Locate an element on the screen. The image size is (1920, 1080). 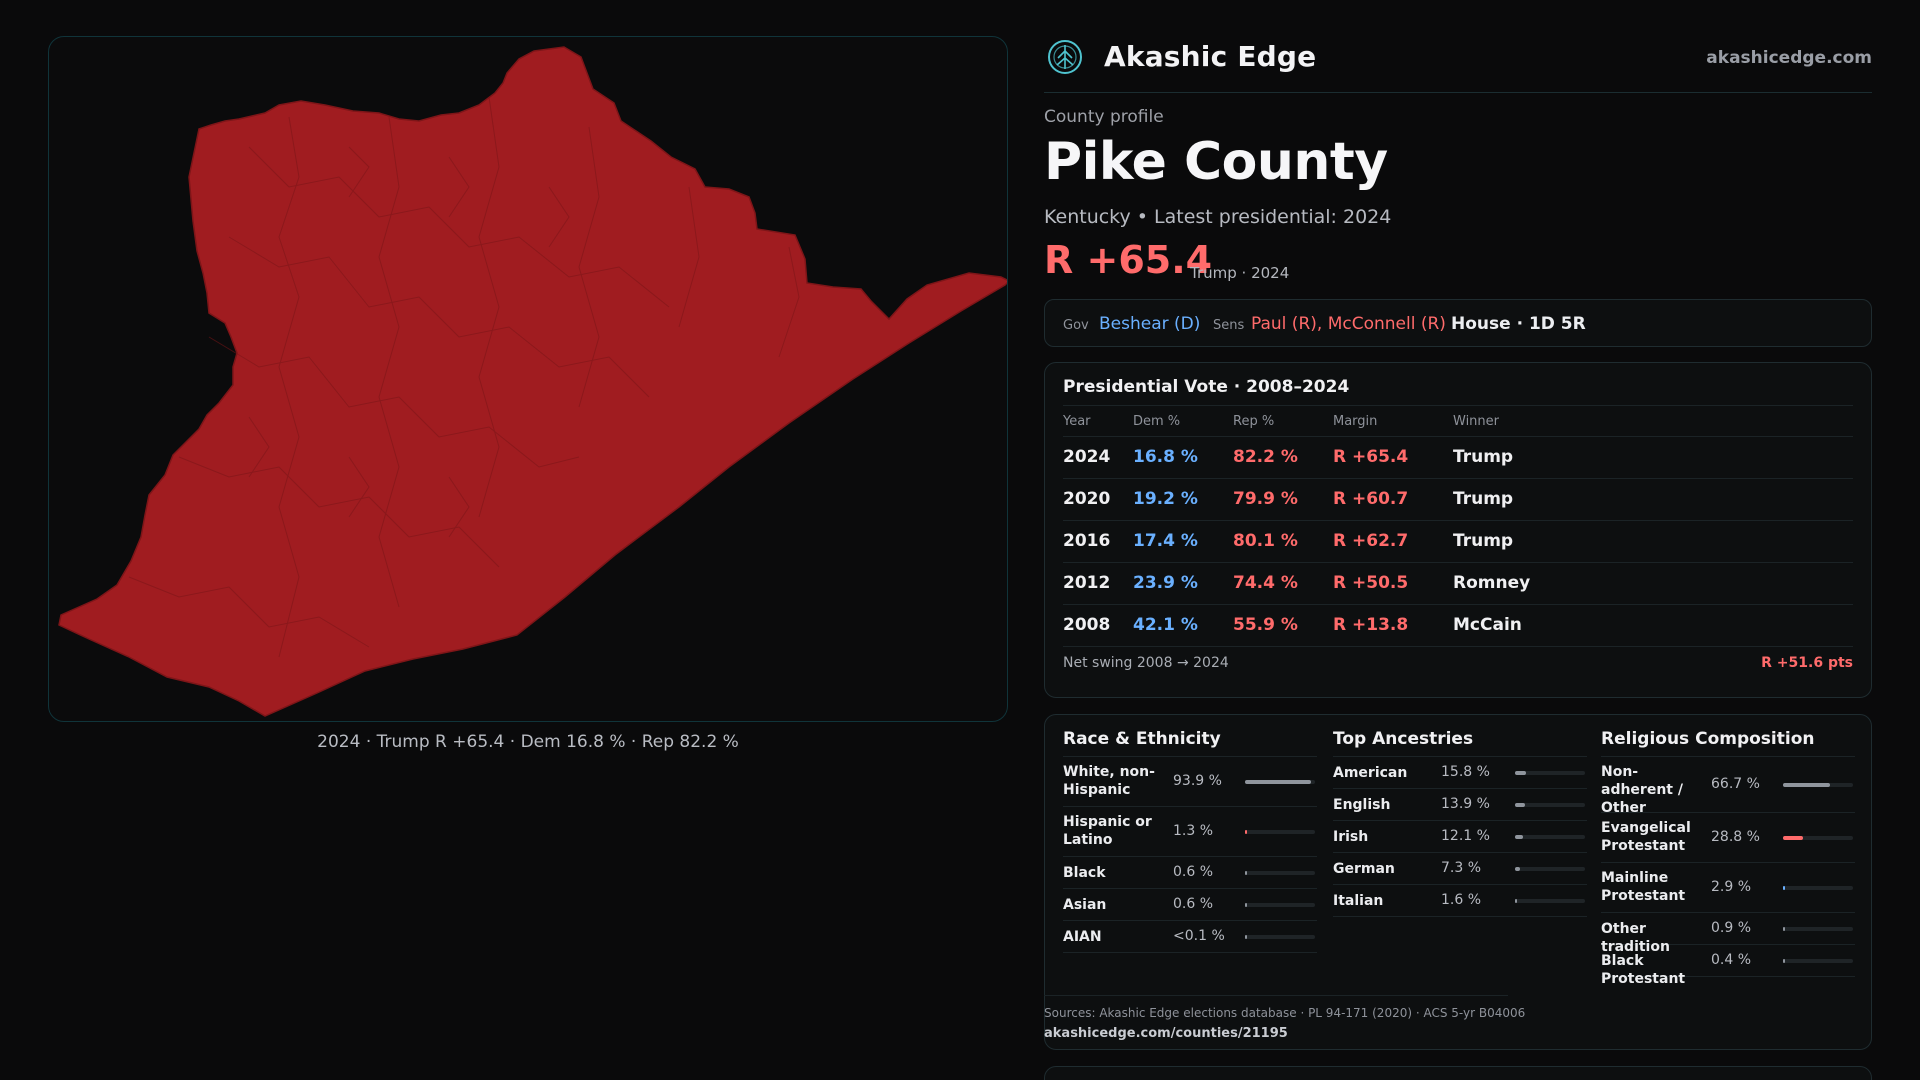
row-dem: 17.4 % is located at coordinates (1165, 541).